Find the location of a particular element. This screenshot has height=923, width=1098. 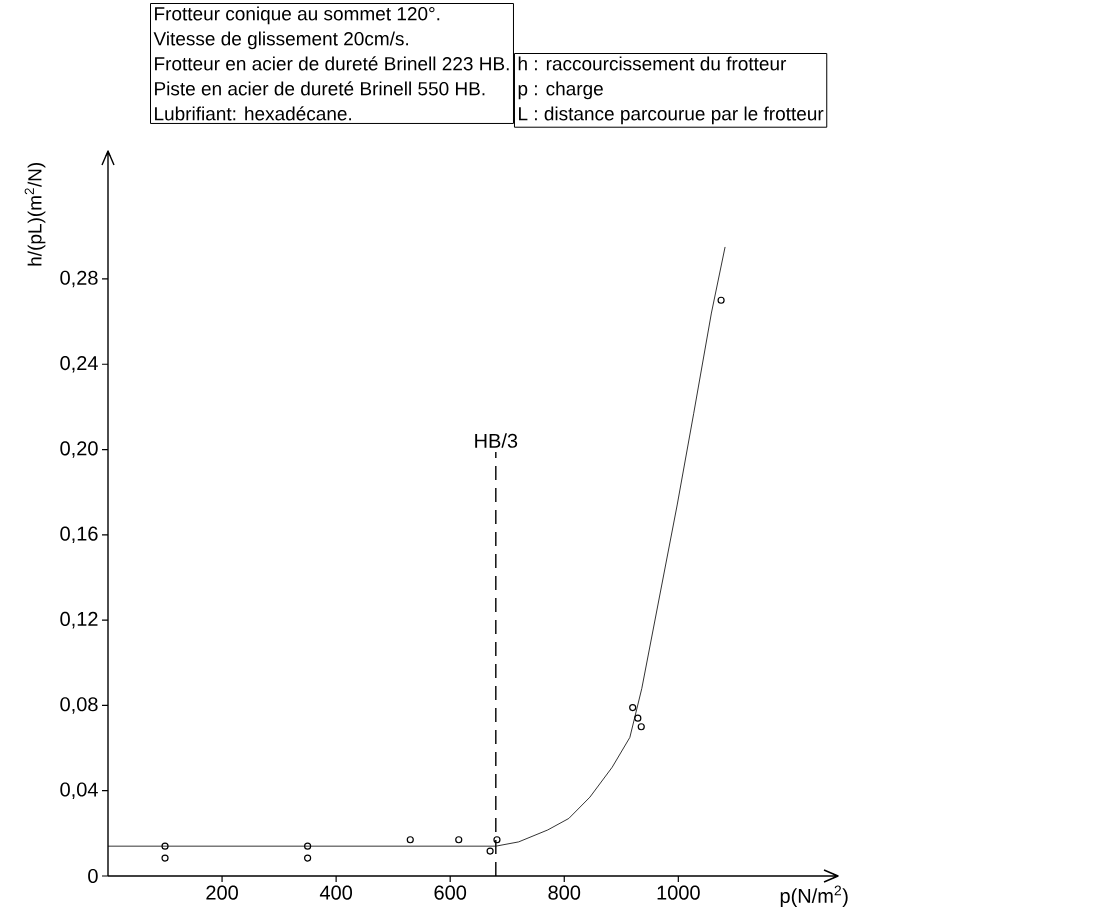

x-tick-label: 200 is located at coordinates (222, 892).